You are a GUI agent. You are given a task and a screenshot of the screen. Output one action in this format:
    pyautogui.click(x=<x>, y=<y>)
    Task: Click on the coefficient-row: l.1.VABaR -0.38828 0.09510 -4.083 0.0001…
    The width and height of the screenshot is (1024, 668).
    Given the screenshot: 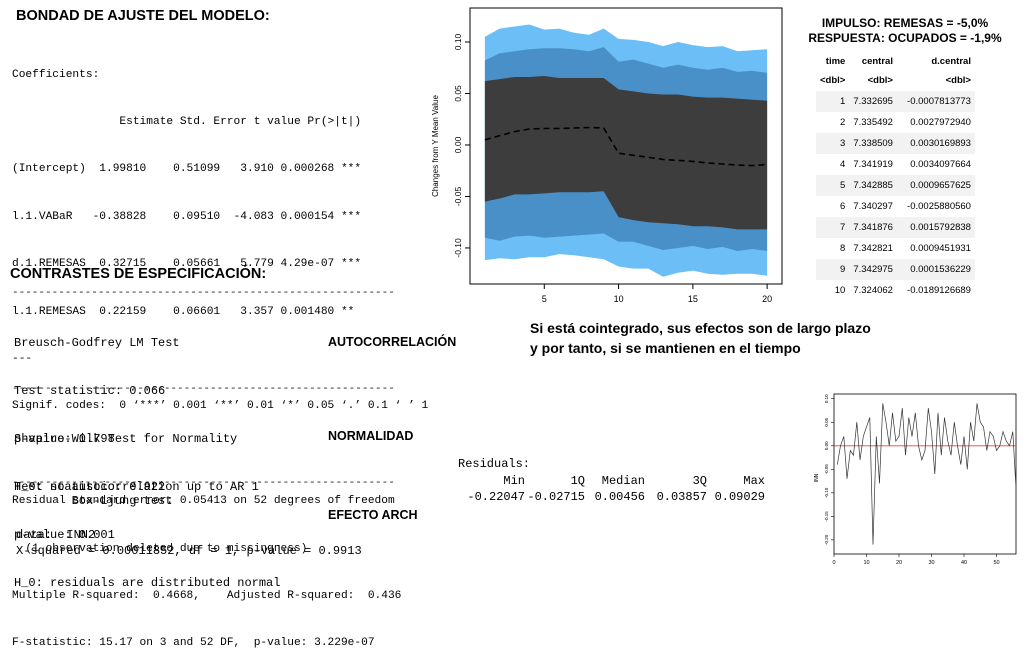 What is the action you would take?
    pyautogui.click(x=187, y=216)
    